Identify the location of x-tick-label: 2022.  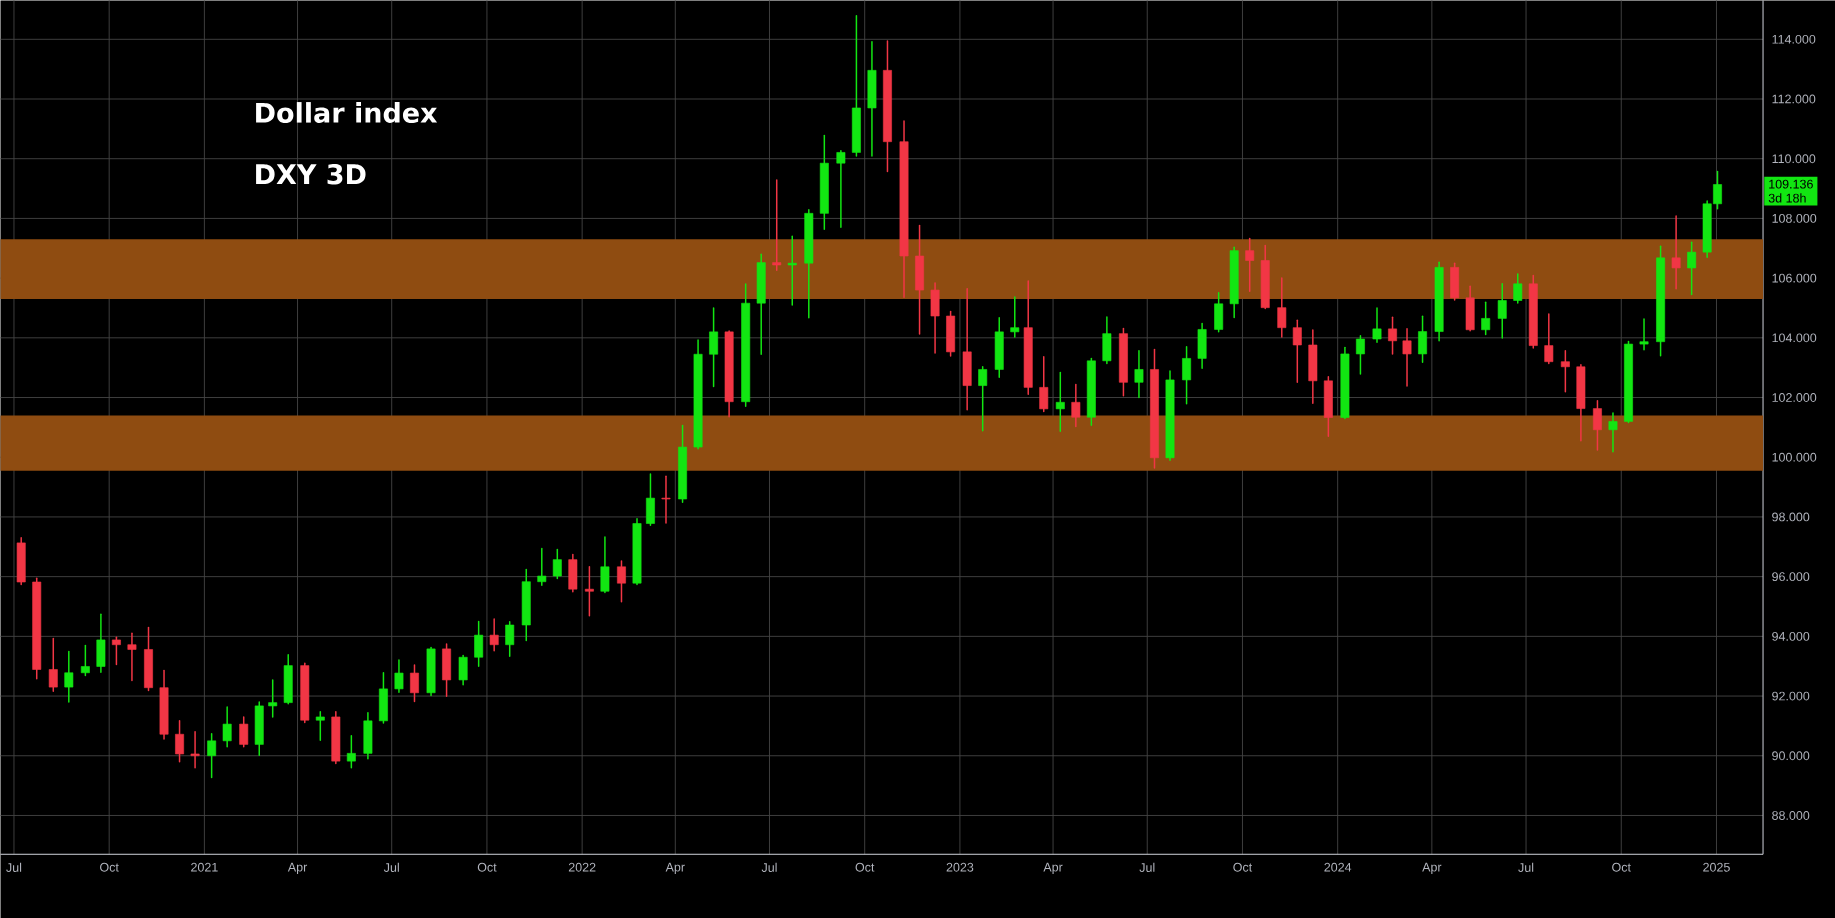
(582, 867).